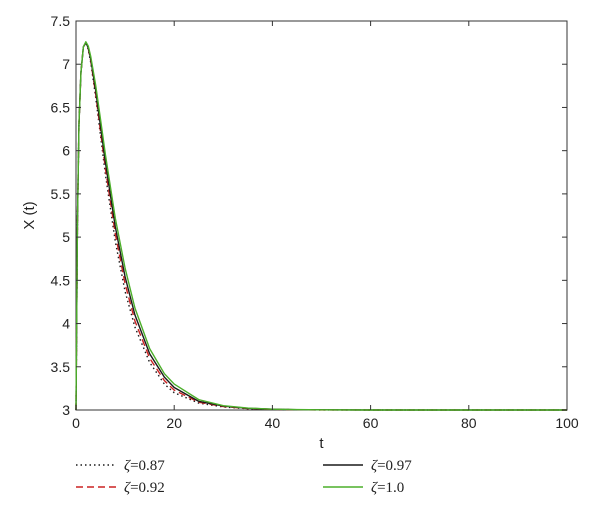 This screenshot has height=524, width=600. I want to click on x-tick-label: 100, so click(567, 423).